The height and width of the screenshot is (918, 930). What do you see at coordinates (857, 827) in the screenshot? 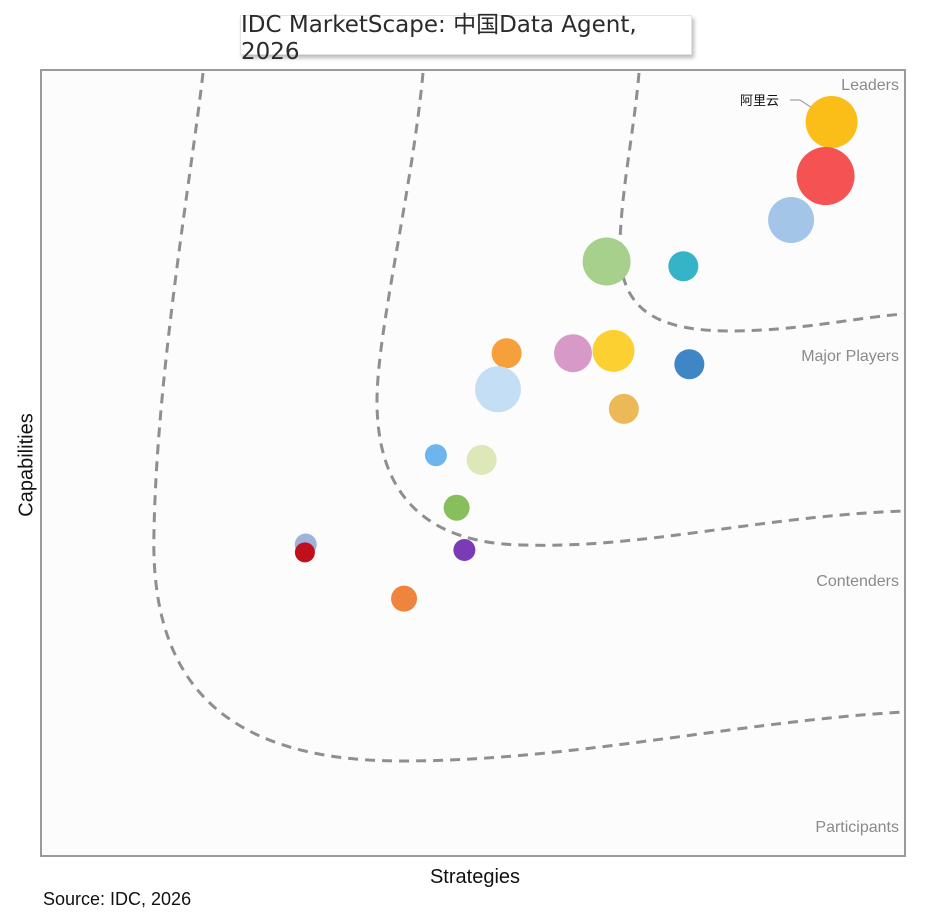
I see `zone-label-participants: Participants` at bounding box center [857, 827].